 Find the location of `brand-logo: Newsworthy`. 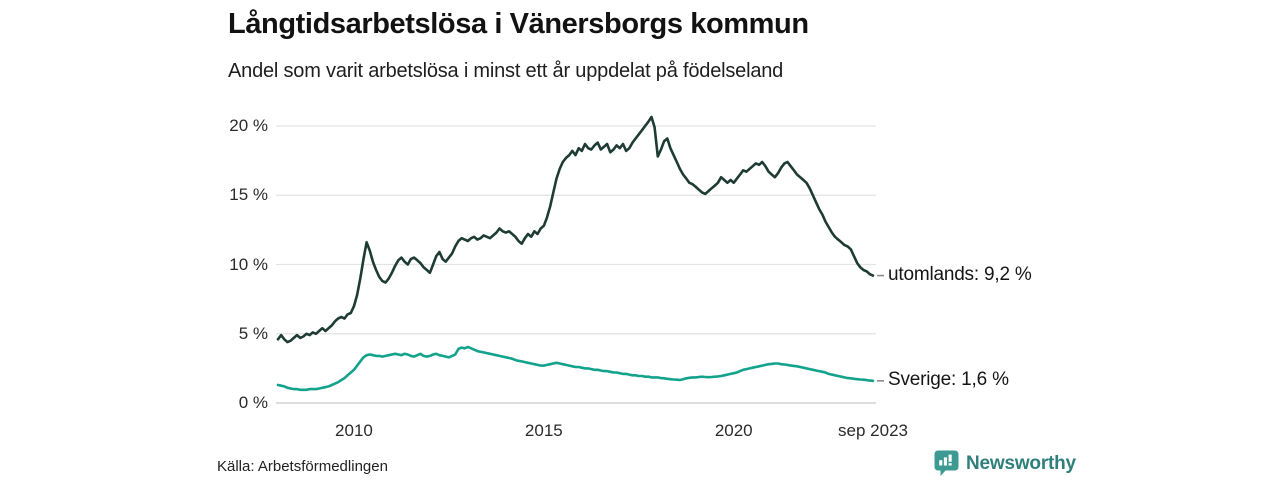

brand-logo: Newsworthy is located at coordinates (1005, 463).